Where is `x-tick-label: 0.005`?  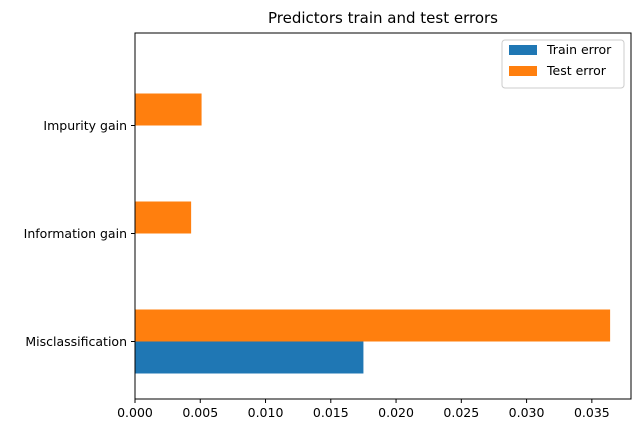
x-tick-label: 0.005 is located at coordinates (200, 412).